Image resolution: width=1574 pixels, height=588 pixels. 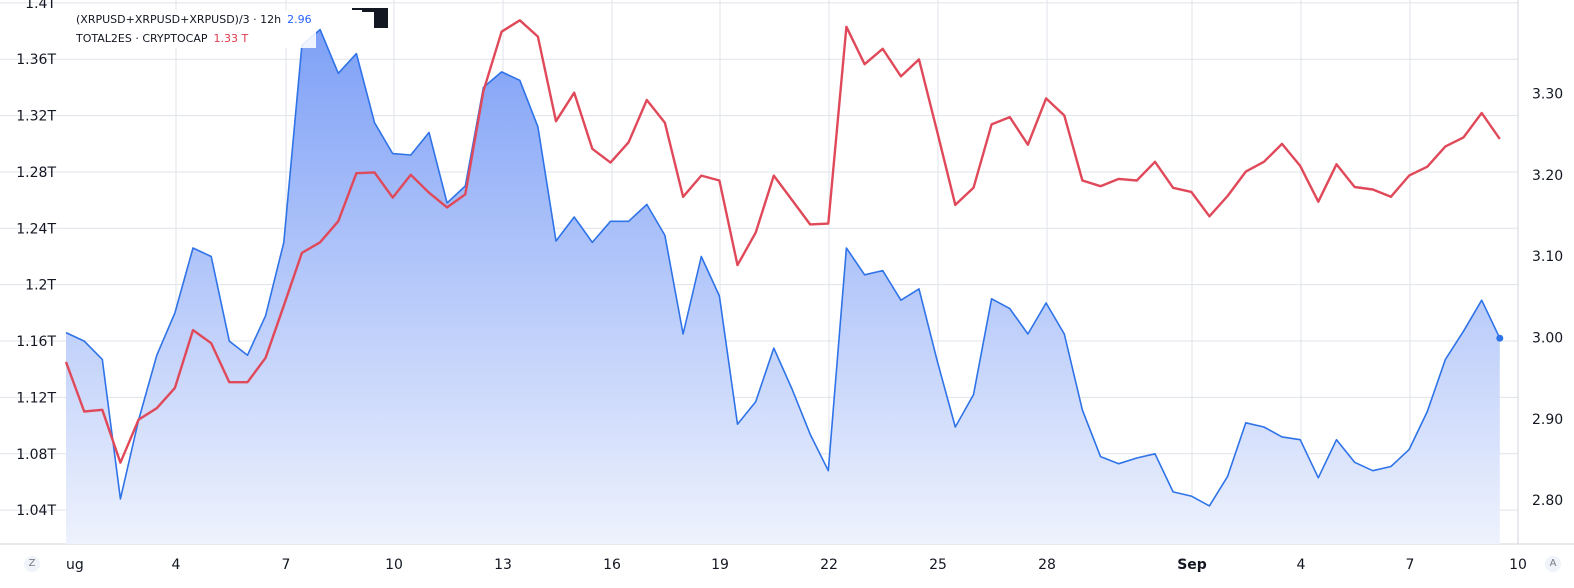 What do you see at coordinates (1547, 95) in the screenshot?
I see `right-tick-label: 3.30` at bounding box center [1547, 95].